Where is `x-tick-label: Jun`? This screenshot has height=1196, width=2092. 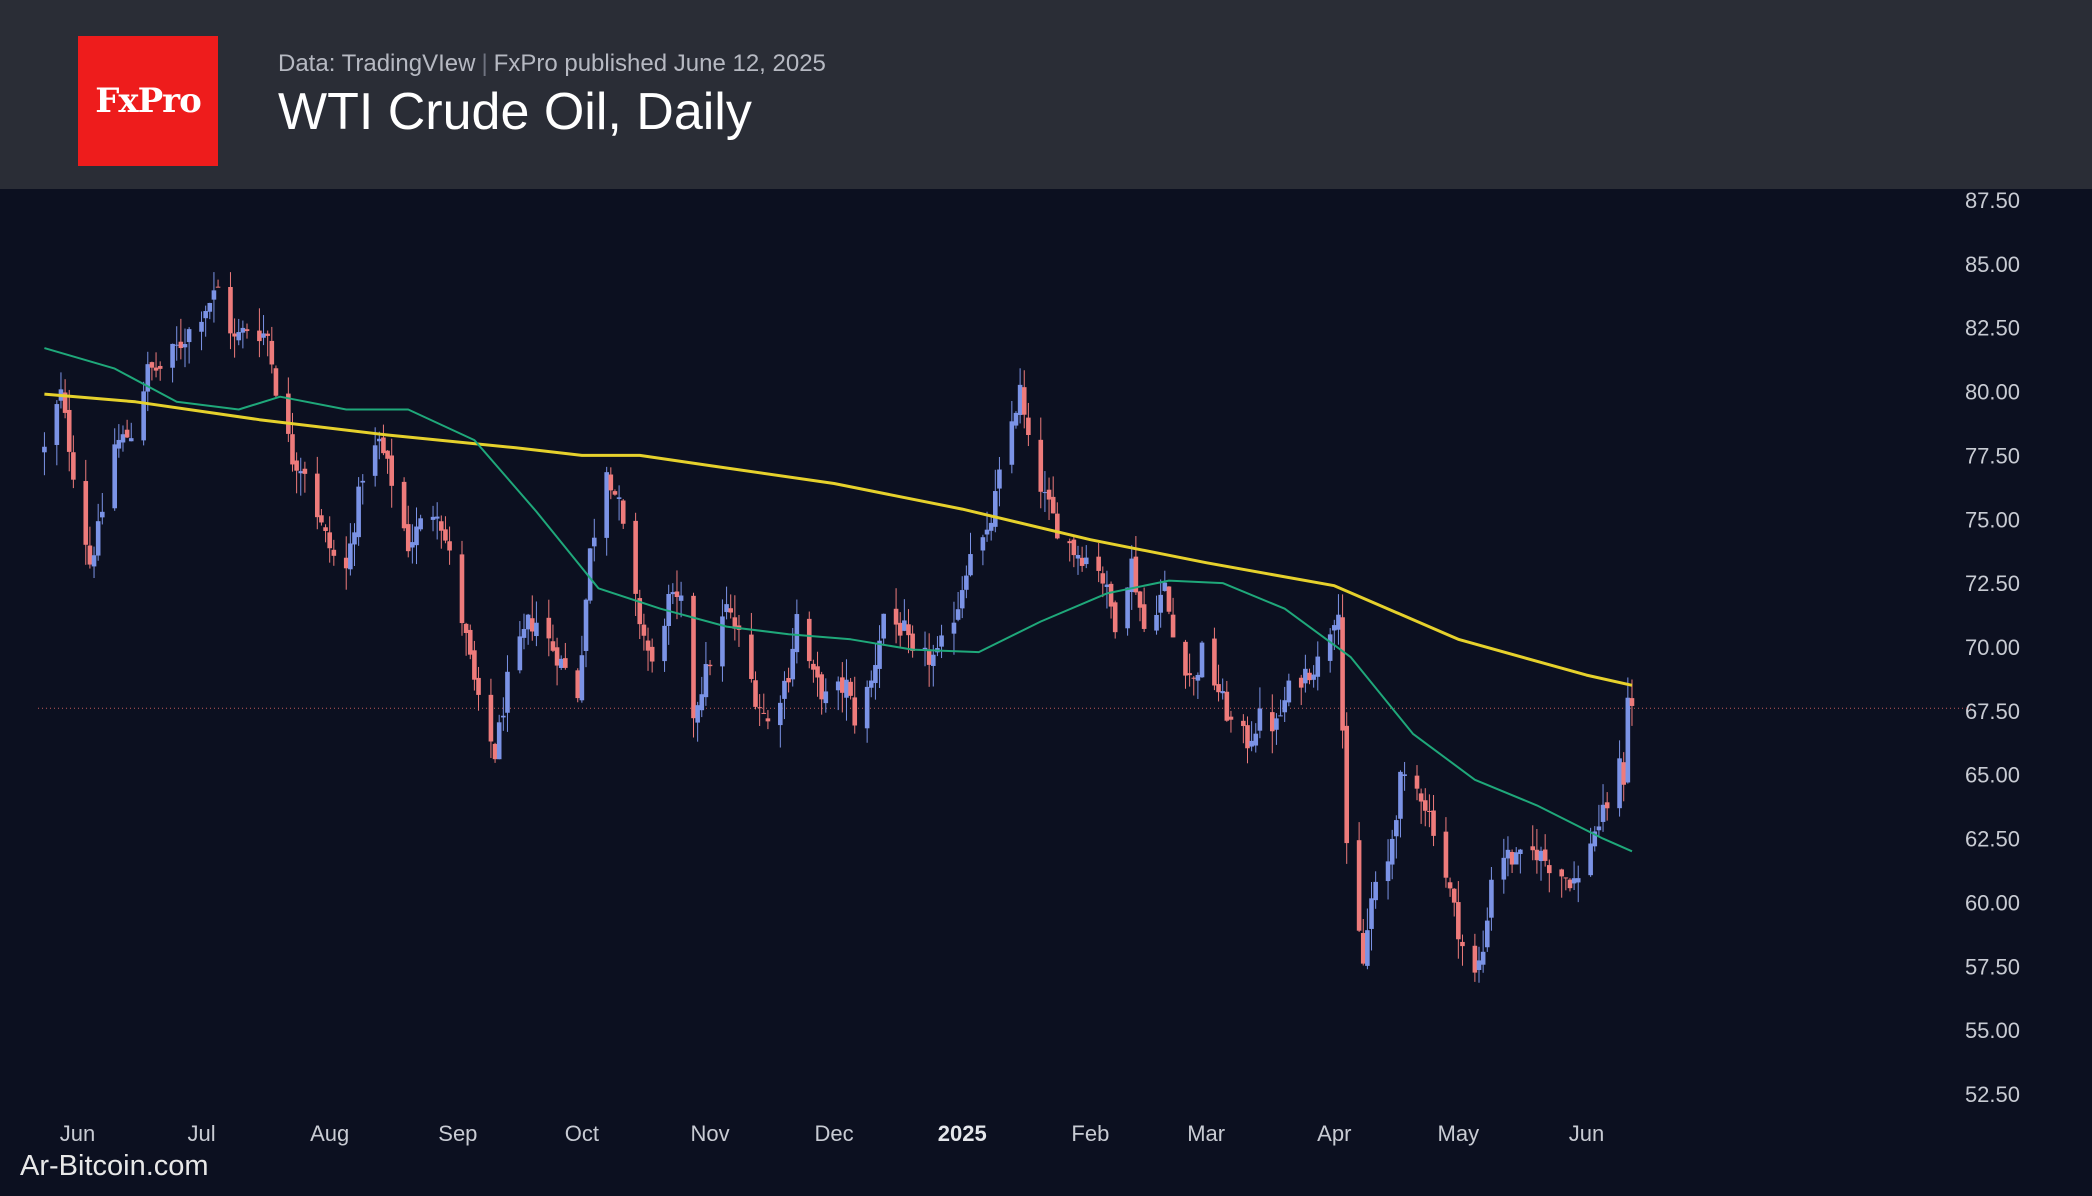 x-tick-label: Jun is located at coordinates (1586, 1133).